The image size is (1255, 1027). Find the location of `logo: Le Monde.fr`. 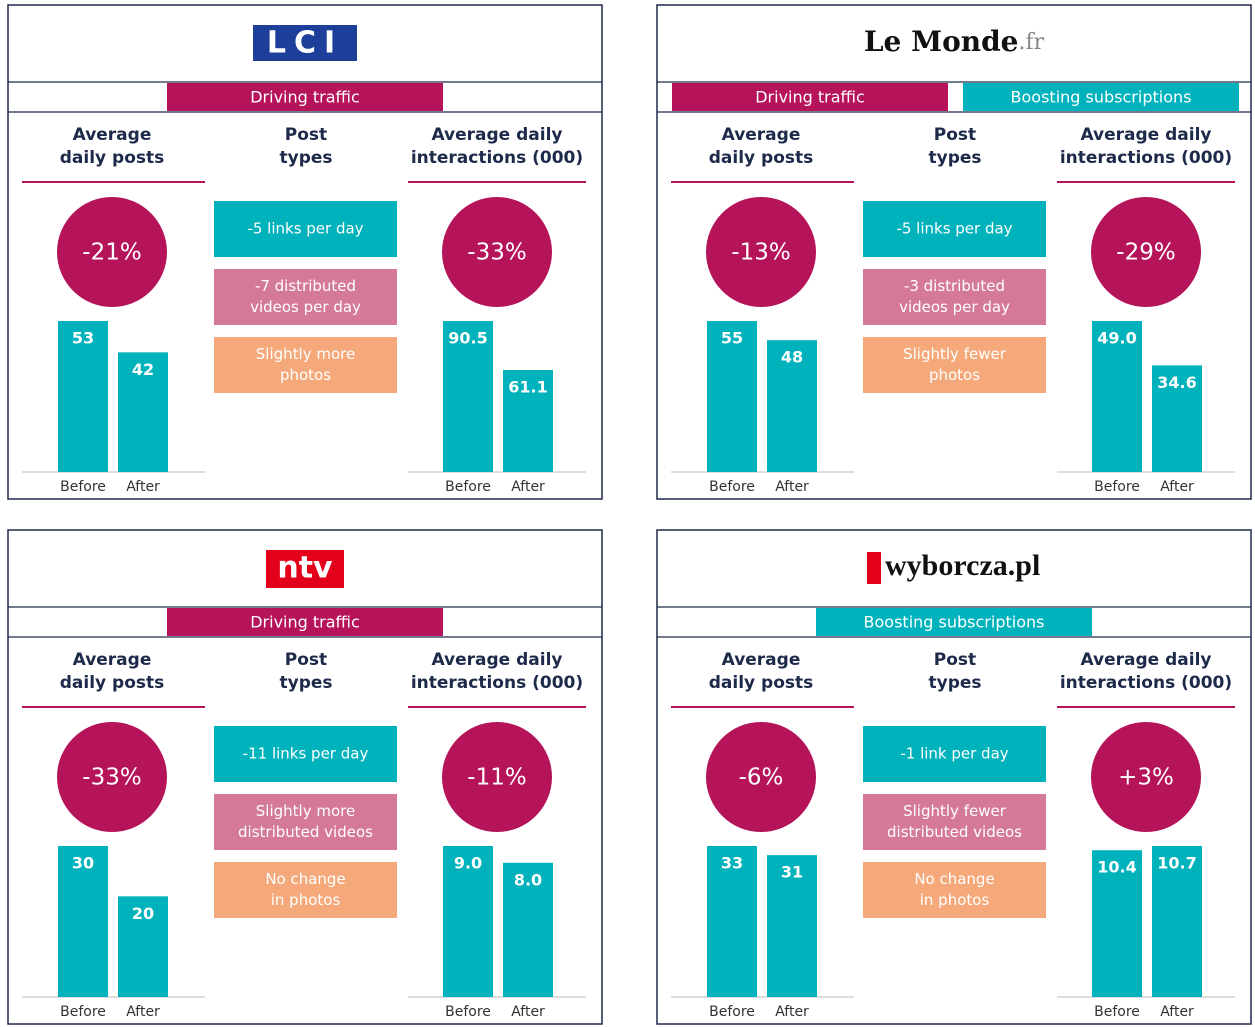

logo: Le Monde.fr is located at coordinates (954, 41).